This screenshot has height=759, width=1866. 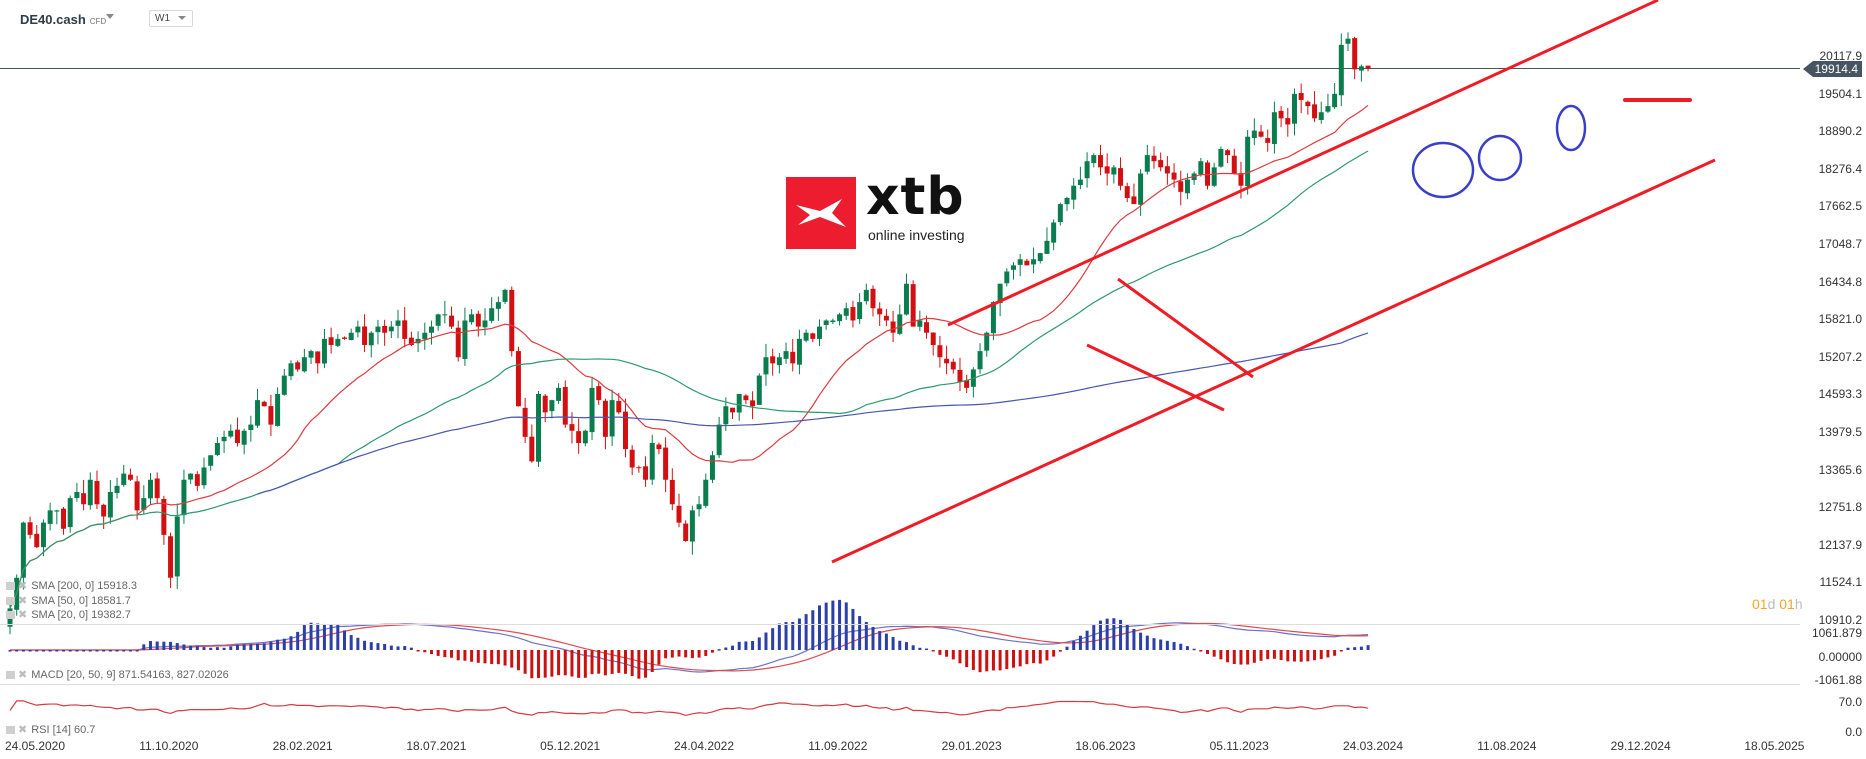 I want to click on countdown-hours-unit: h, so click(x=1798, y=604).